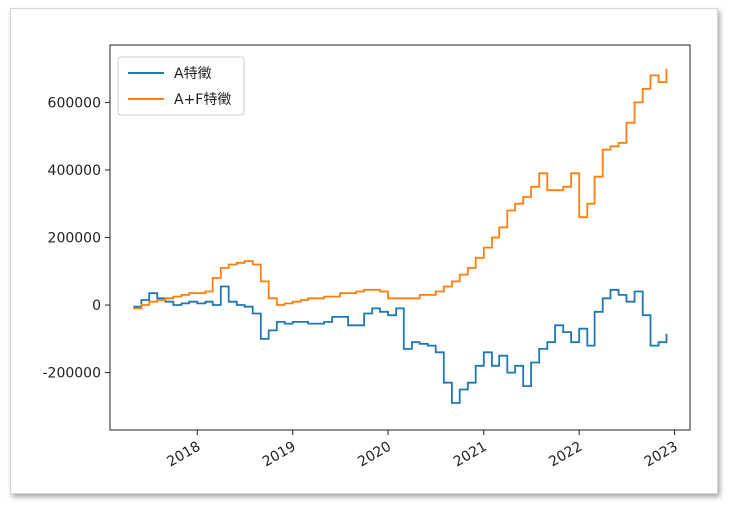 Image resolution: width=730 pixels, height=509 pixels. What do you see at coordinates (279, 455) in the screenshot?
I see `x-tick-label: 2019` at bounding box center [279, 455].